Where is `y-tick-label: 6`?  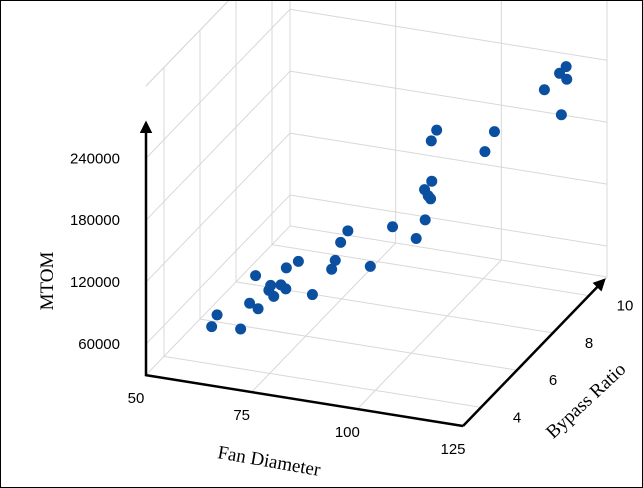
y-tick-label: 6 is located at coordinates (553, 380).